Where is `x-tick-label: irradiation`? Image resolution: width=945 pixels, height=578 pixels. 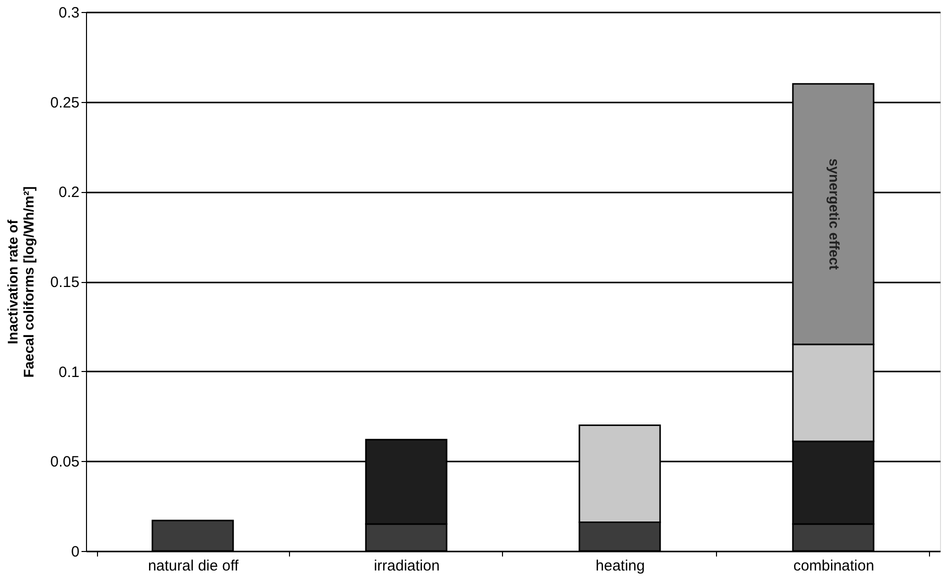 x-tick-label: irradiation is located at coordinates (407, 566).